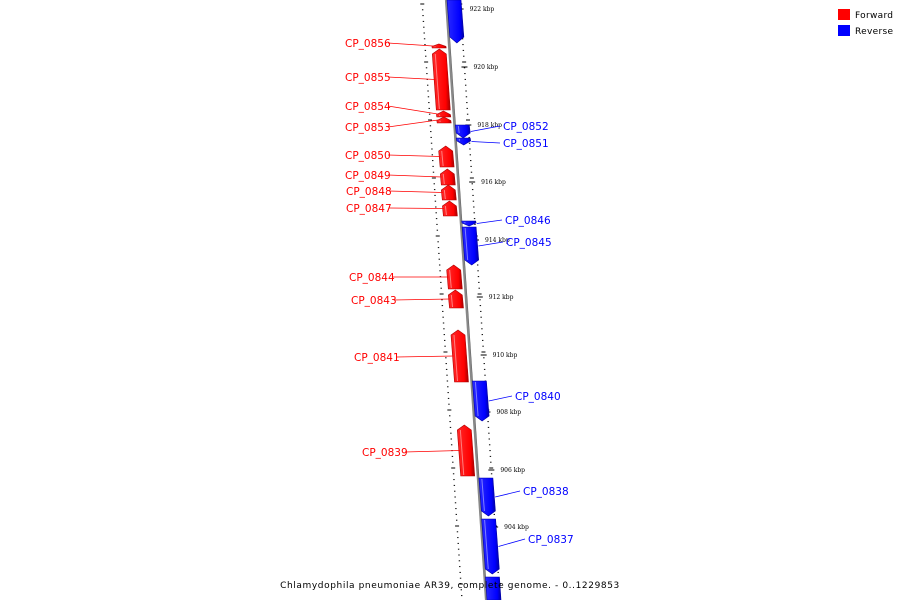 This screenshot has height=600, width=900. What do you see at coordinates (374, 301) in the screenshot?
I see `gene-label-CP_0843: CP_0843` at bounding box center [374, 301].